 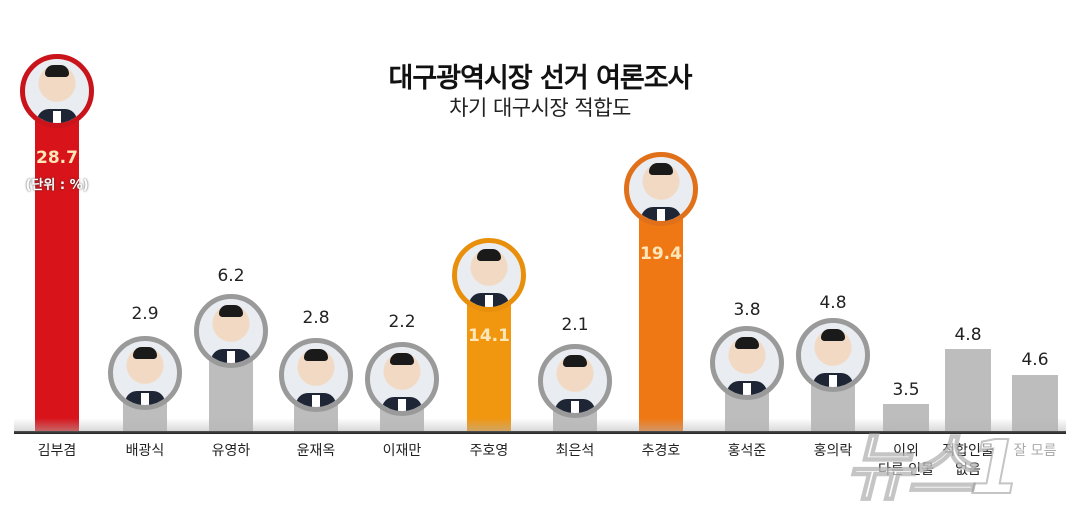 I want to click on value-label: 14.1, so click(x=489, y=336).